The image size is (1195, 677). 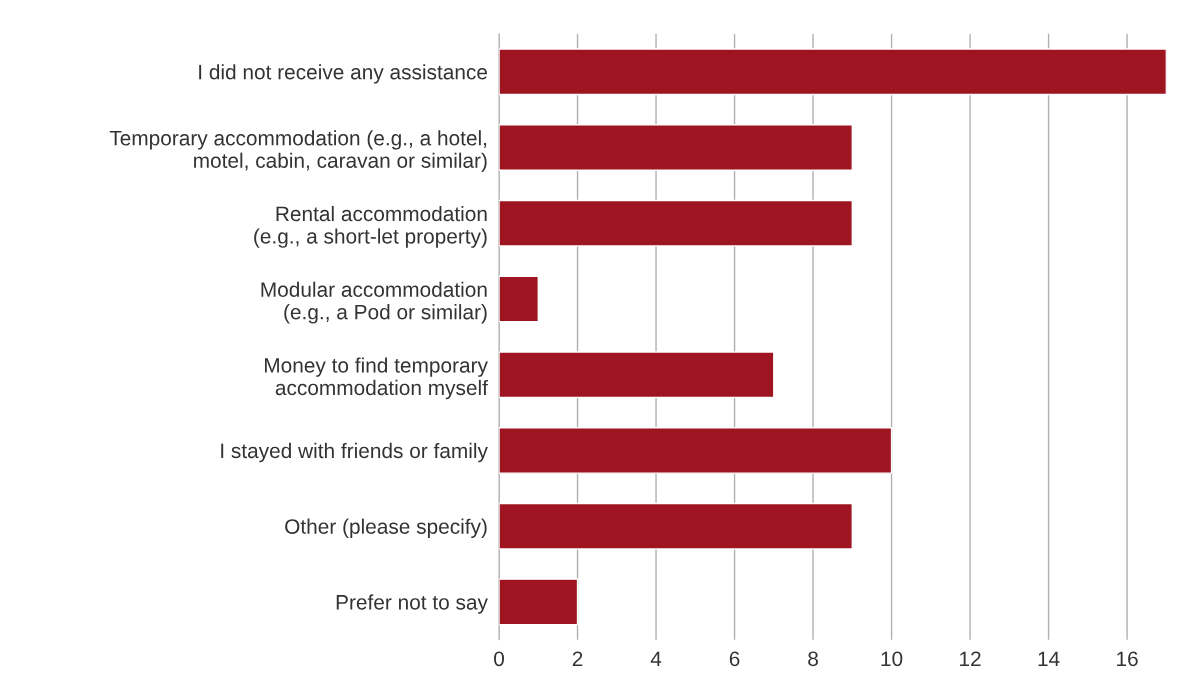 What do you see at coordinates (577, 658) in the screenshot?
I see `x-tick-label: 2` at bounding box center [577, 658].